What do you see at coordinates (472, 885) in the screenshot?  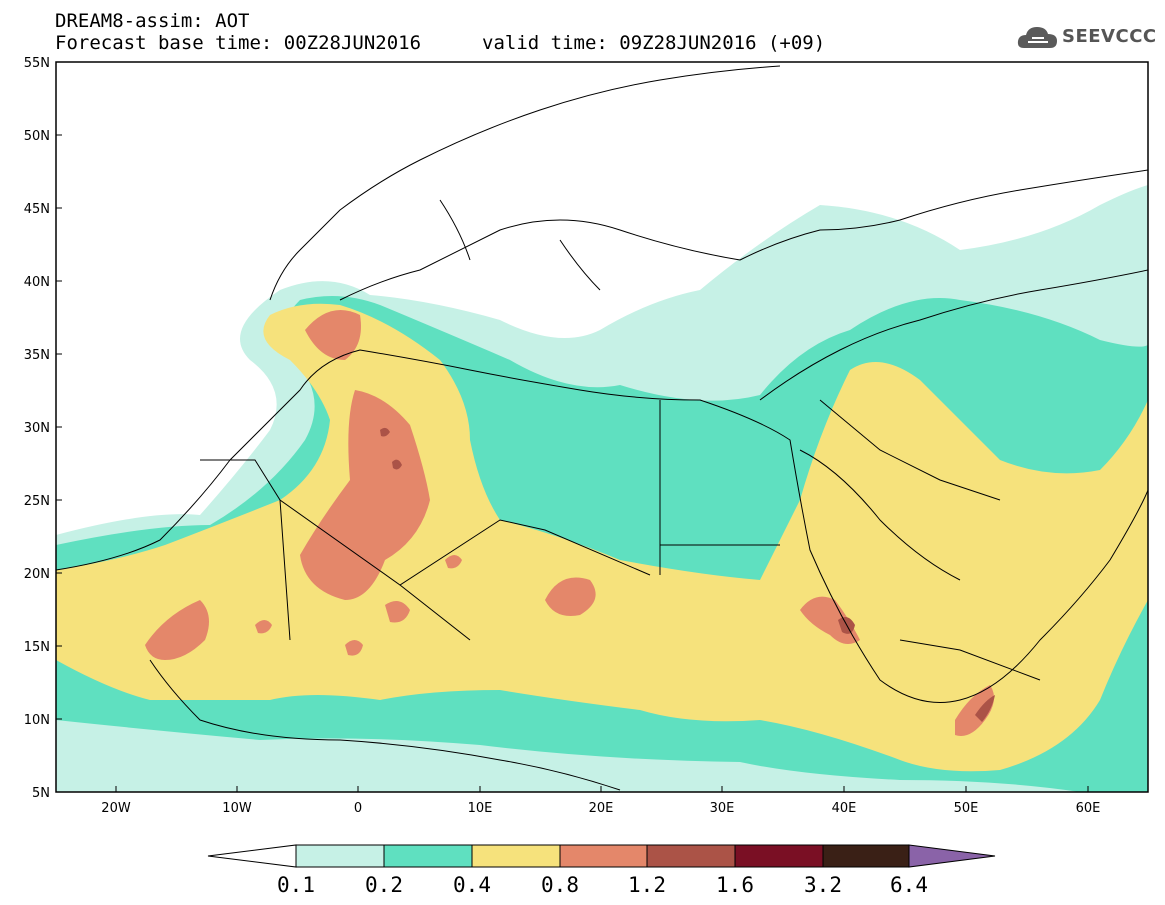 I see `colorbar-label-0.4: 0.4` at bounding box center [472, 885].